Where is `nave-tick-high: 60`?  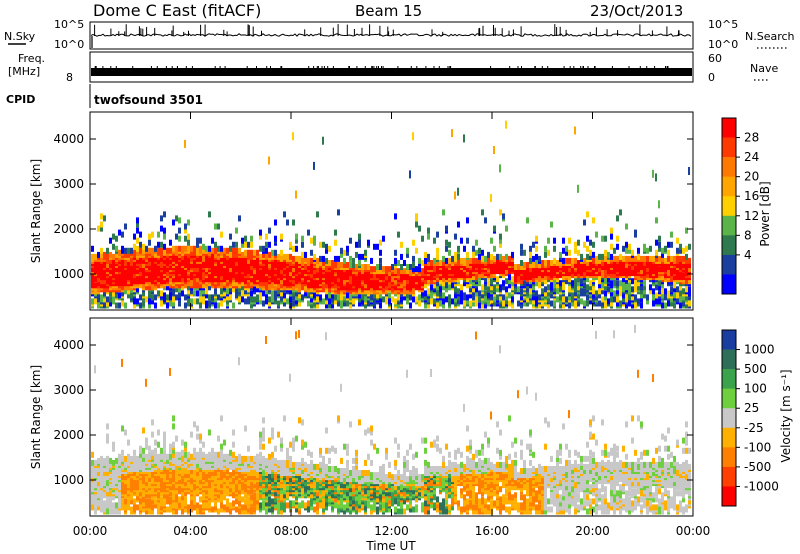 nave-tick-high: 60 is located at coordinates (715, 58).